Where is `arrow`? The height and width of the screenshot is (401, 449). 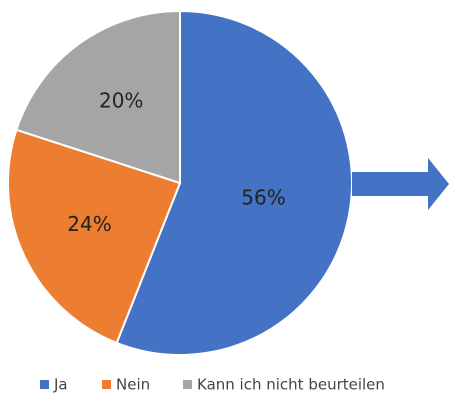 arrow is located at coordinates (400, 184).